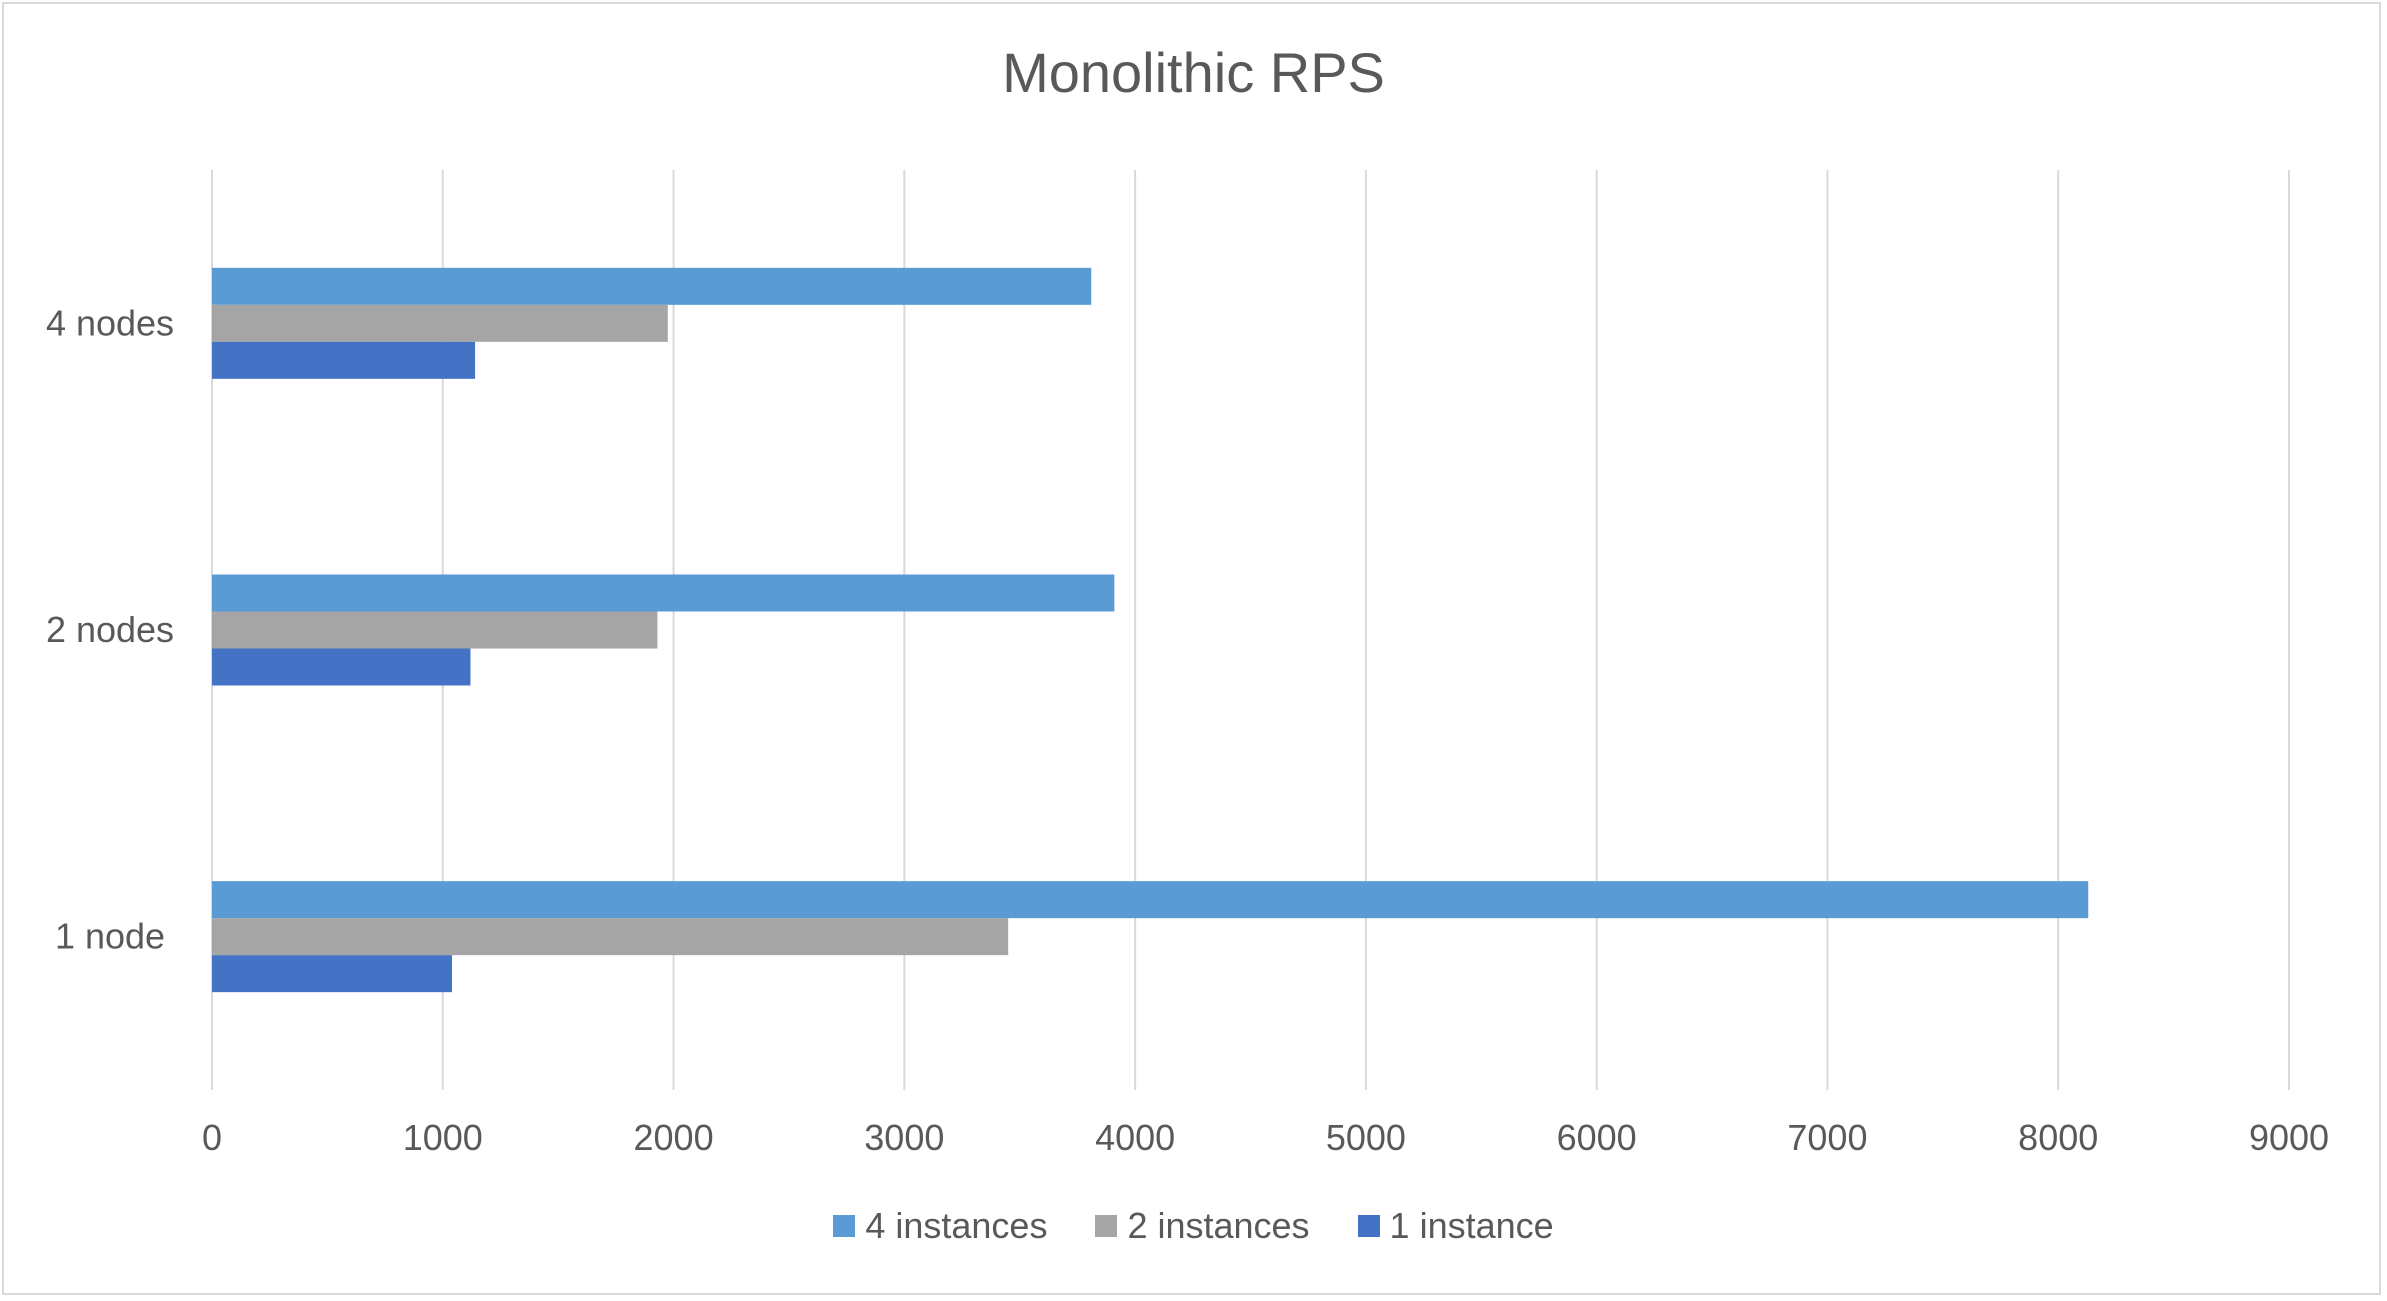 The height and width of the screenshot is (1301, 2387). I want to click on bar-2-instances-1-node, so click(610, 937).